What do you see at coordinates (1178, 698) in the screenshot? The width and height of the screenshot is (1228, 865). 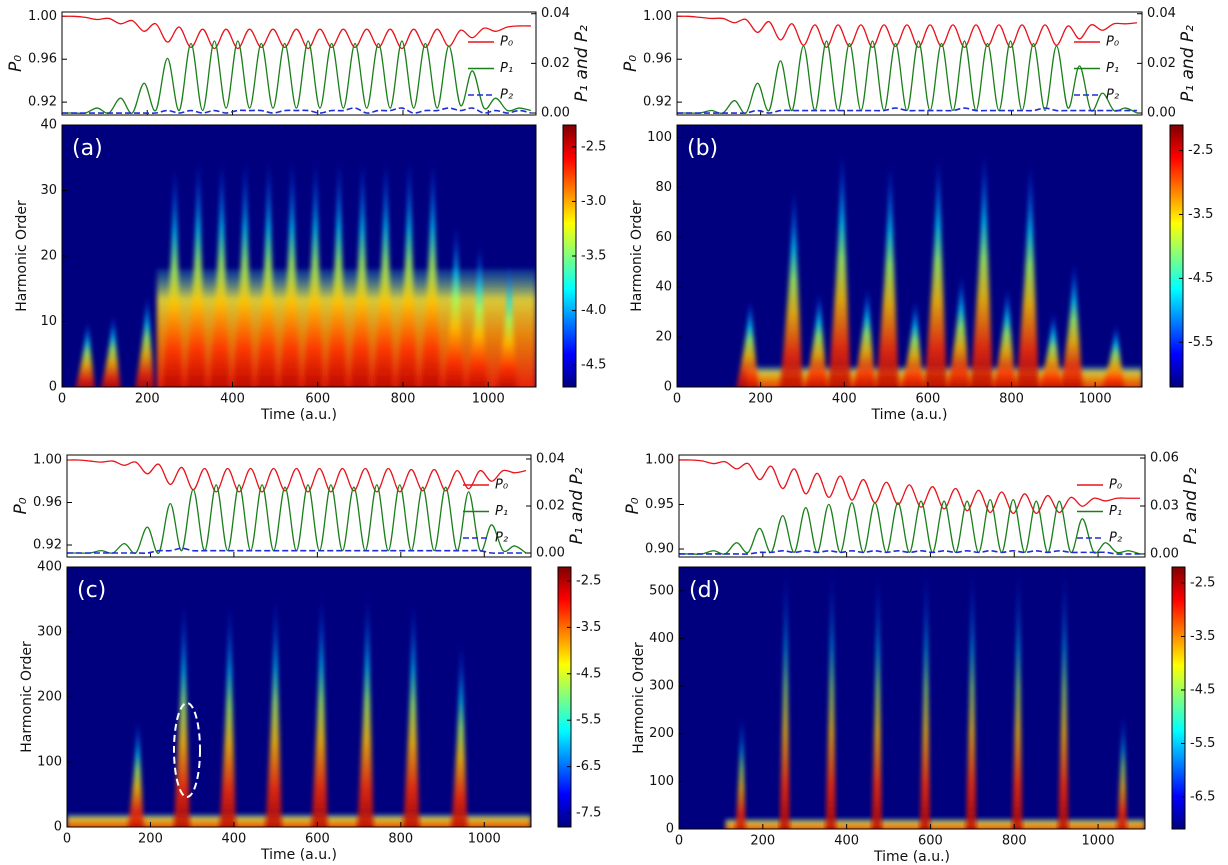 I see `colorbar` at bounding box center [1178, 698].